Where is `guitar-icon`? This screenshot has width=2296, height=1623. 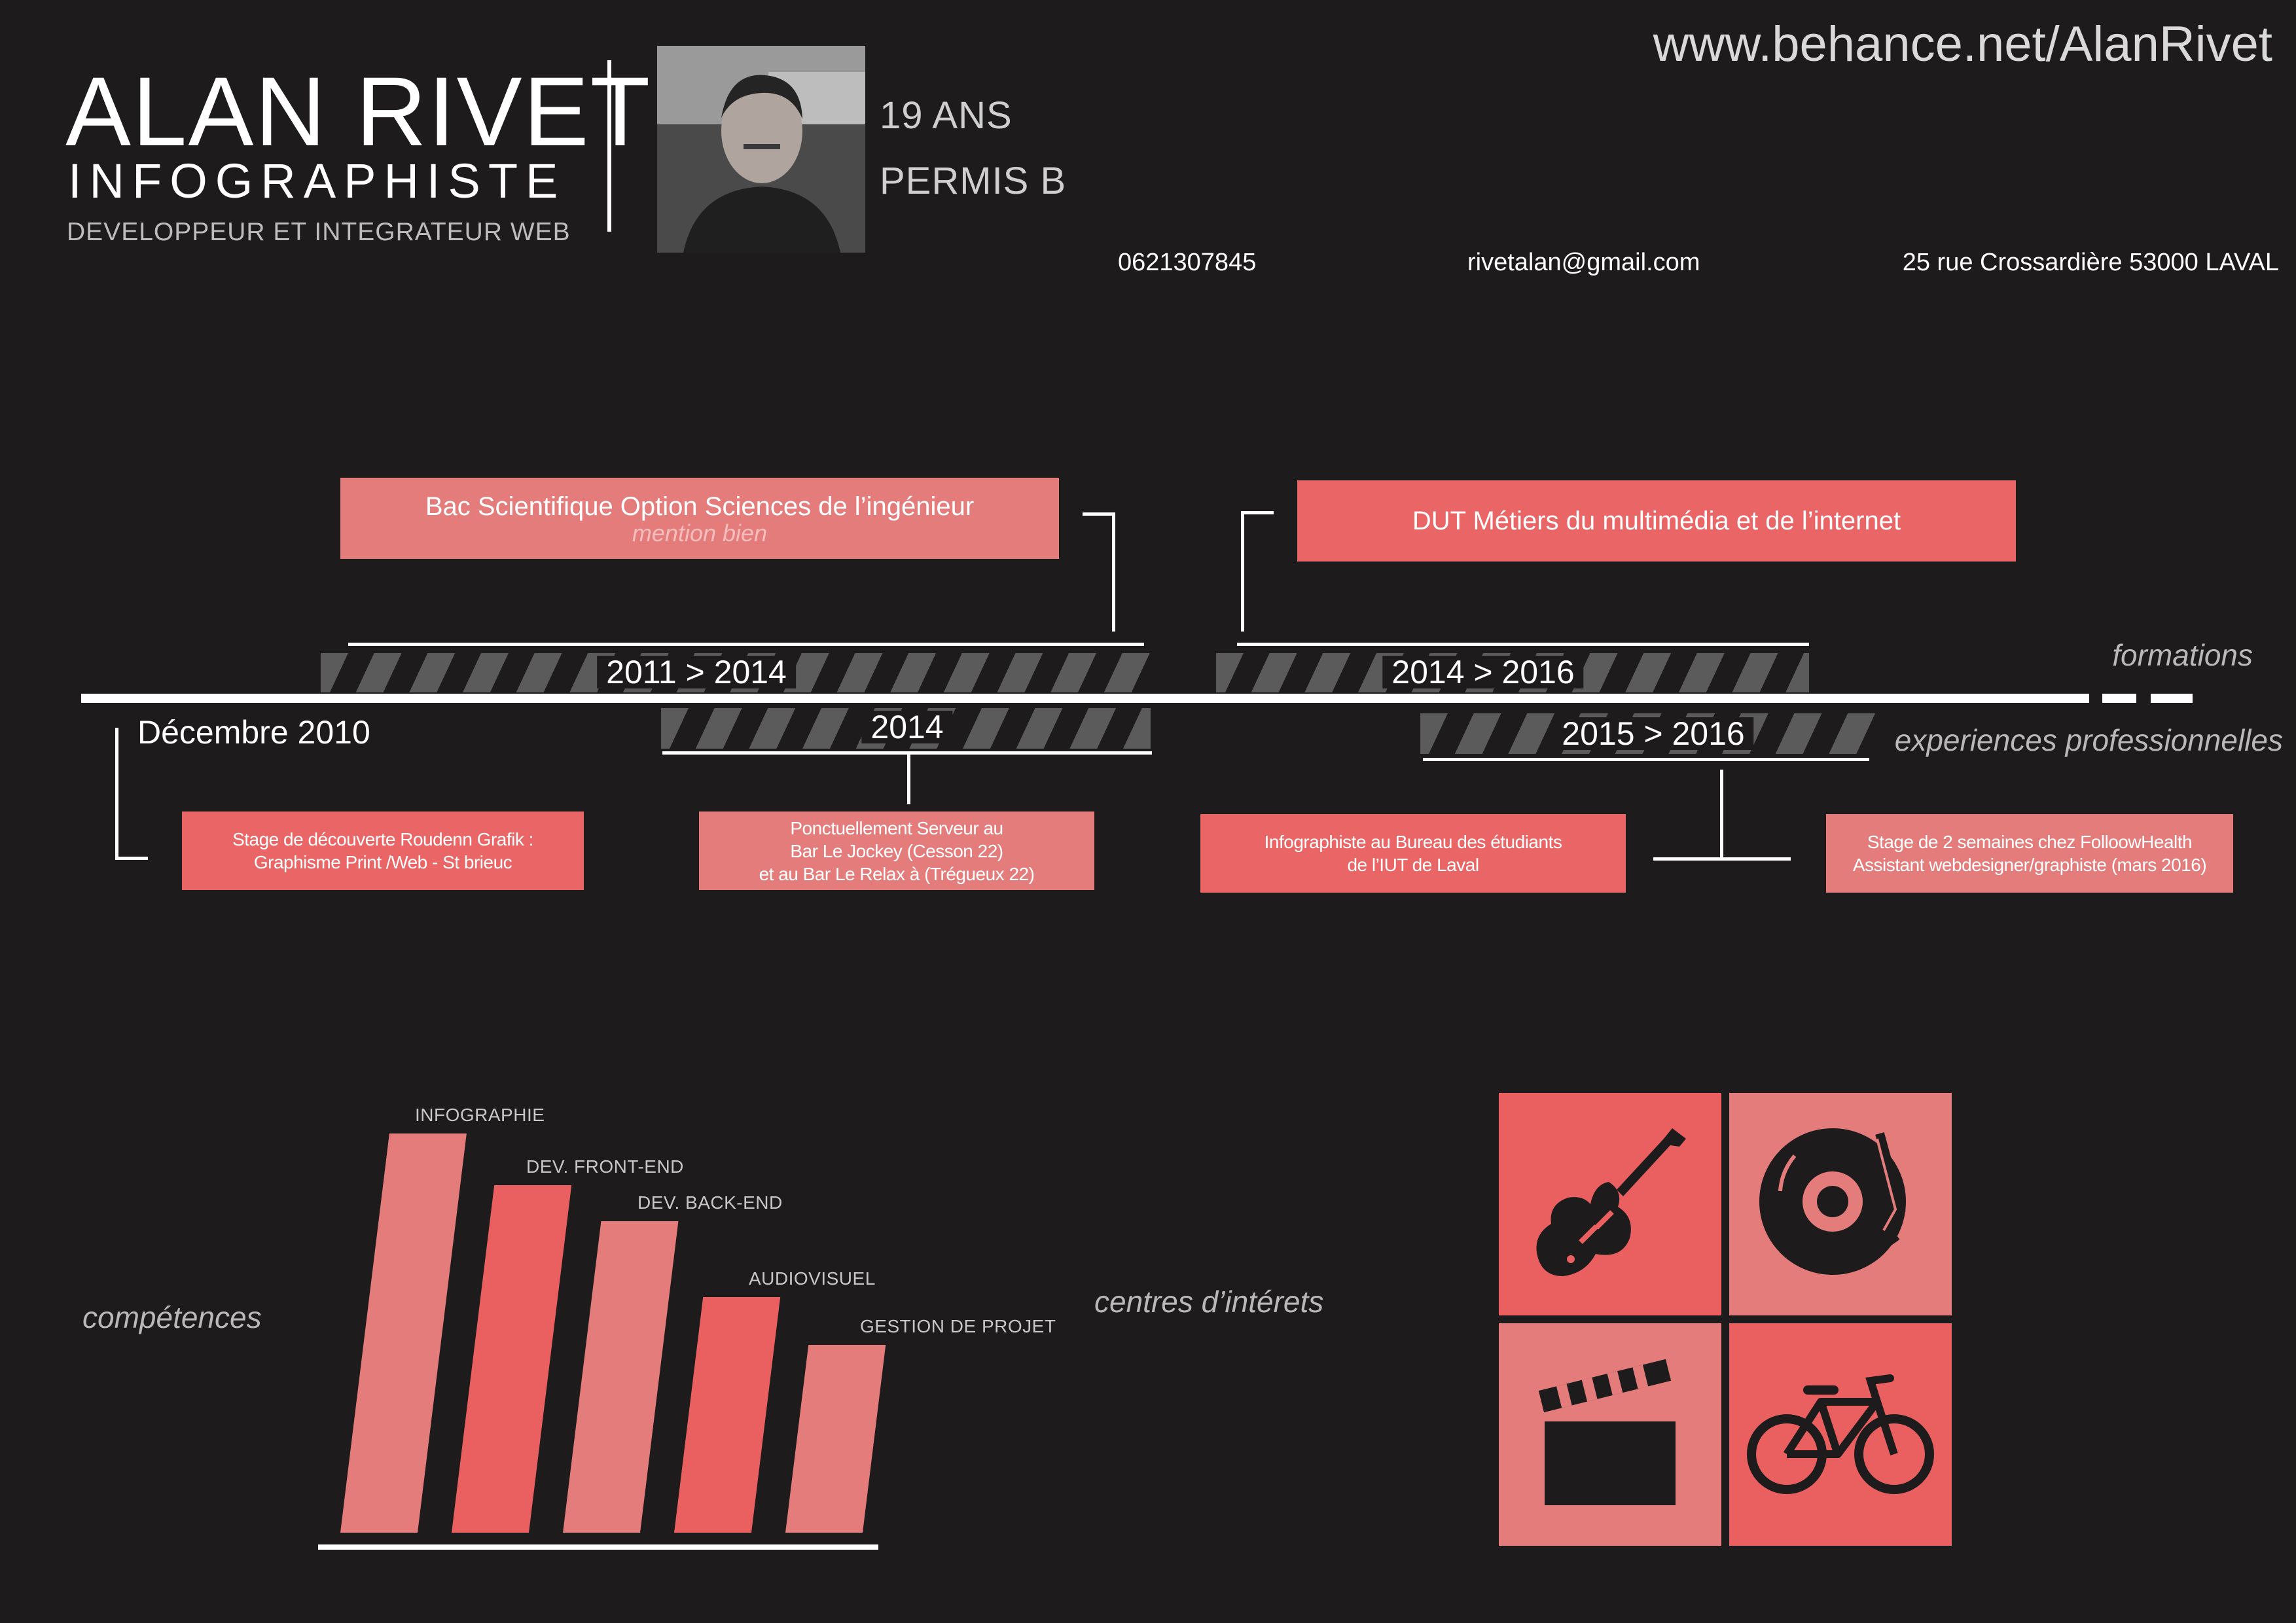
guitar-icon is located at coordinates (1611, 1202).